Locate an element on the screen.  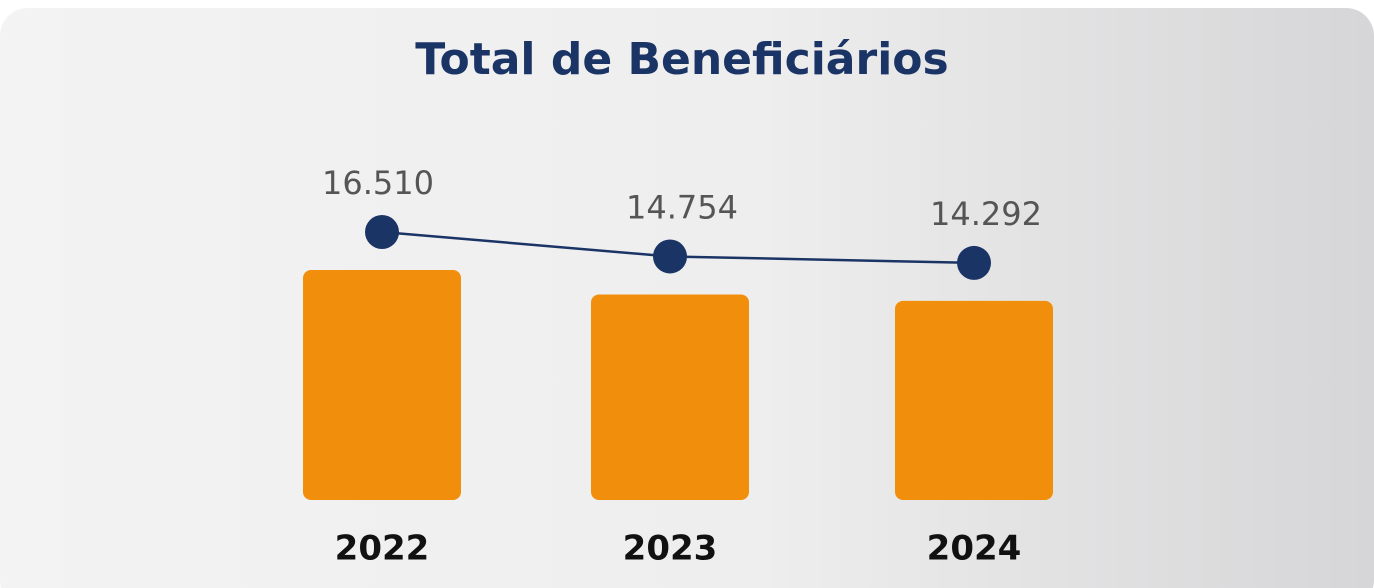
x-tick-label: 2022 is located at coordinates (382, 549).